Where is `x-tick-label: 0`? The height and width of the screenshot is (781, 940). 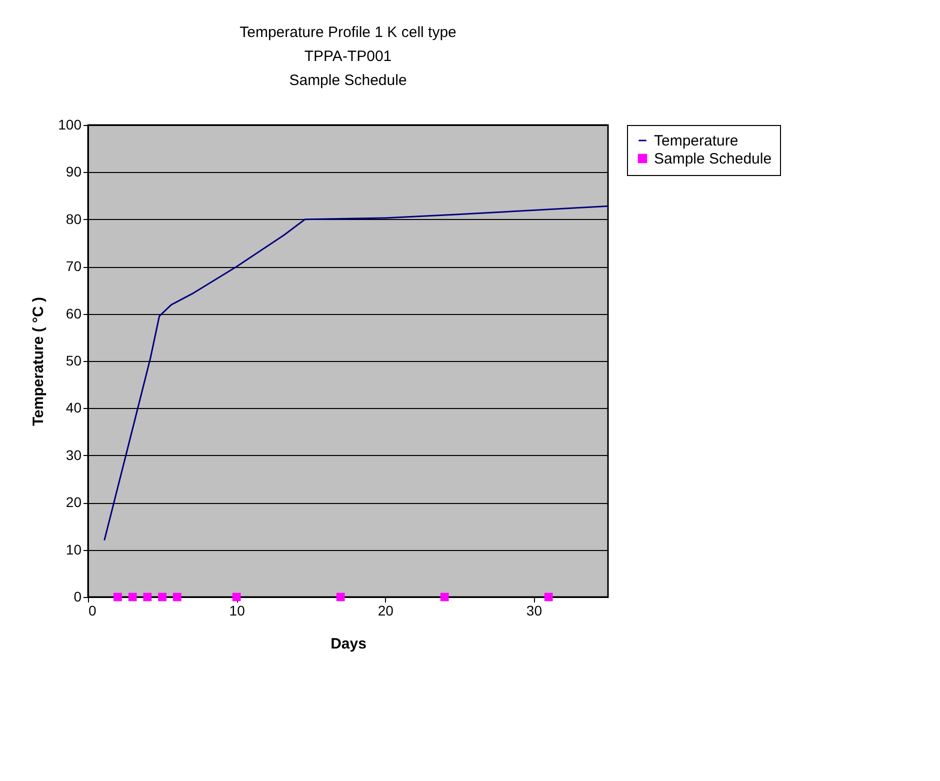
x-tick-label: 0 is located at coordinates (92, 610).